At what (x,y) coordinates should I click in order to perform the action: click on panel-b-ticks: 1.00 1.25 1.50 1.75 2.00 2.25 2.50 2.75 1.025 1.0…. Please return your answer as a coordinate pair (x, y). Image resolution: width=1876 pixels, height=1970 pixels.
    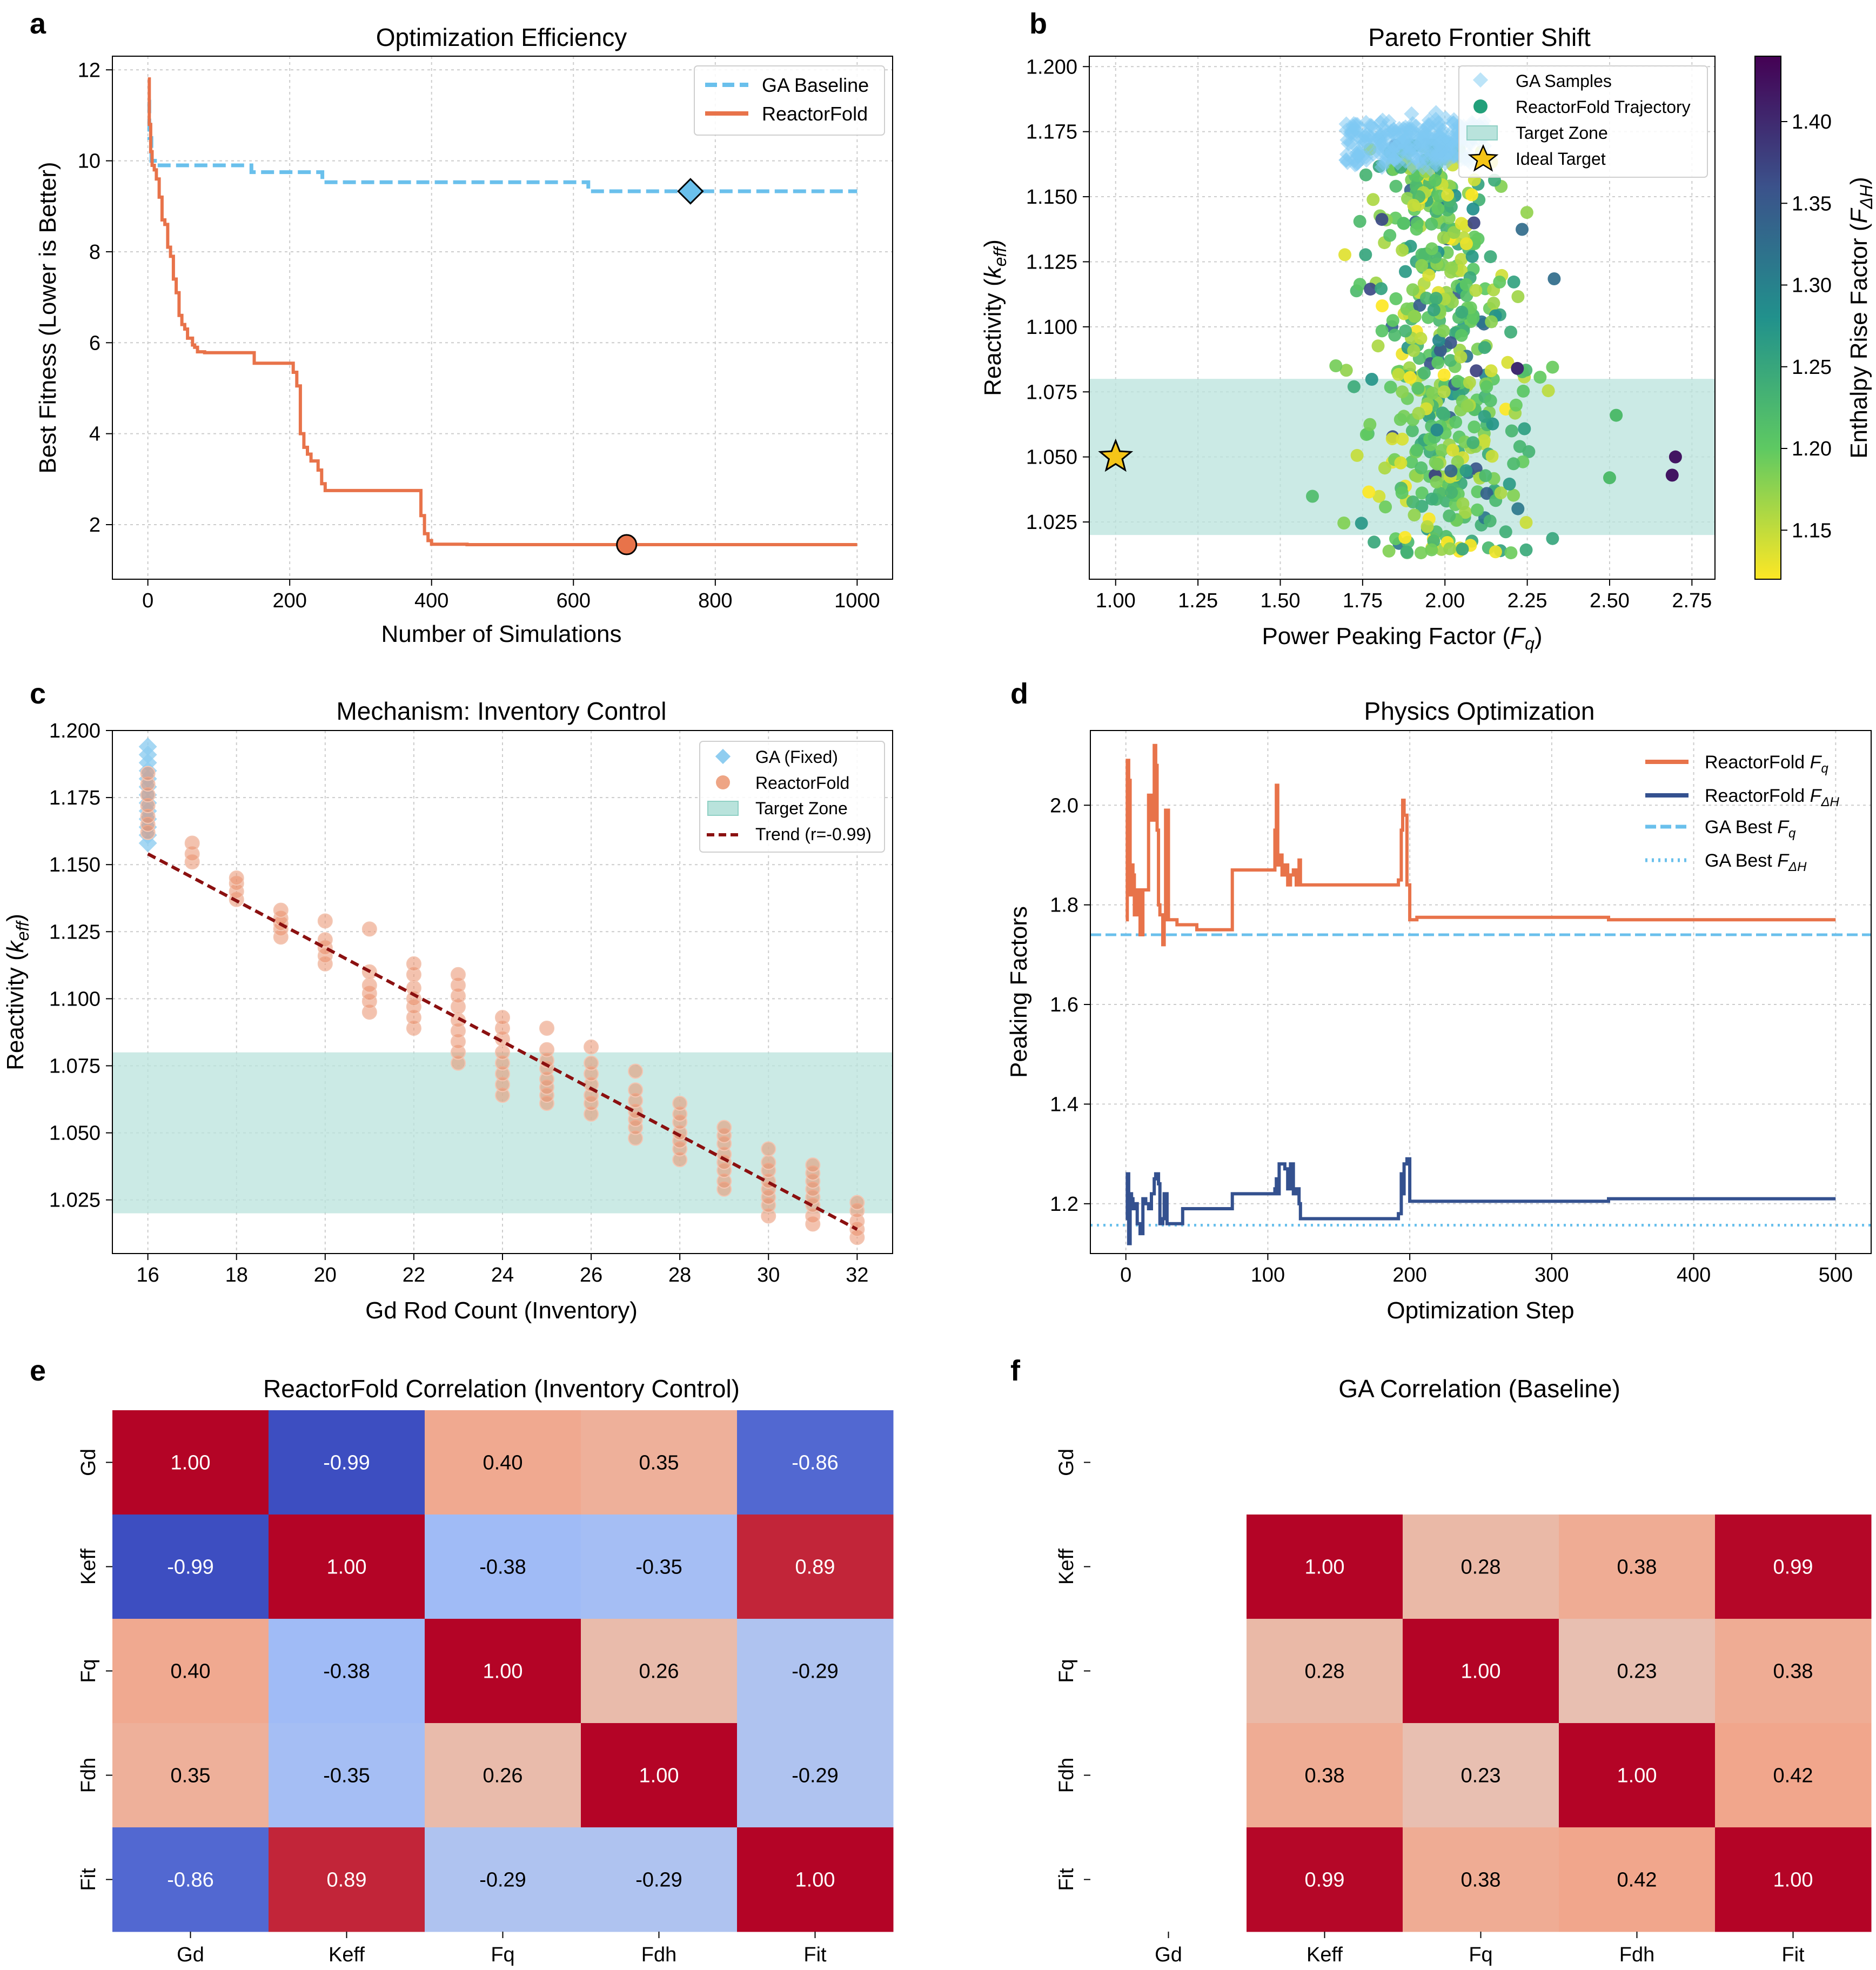
    Looking at the image, I should click on (1369, 334).